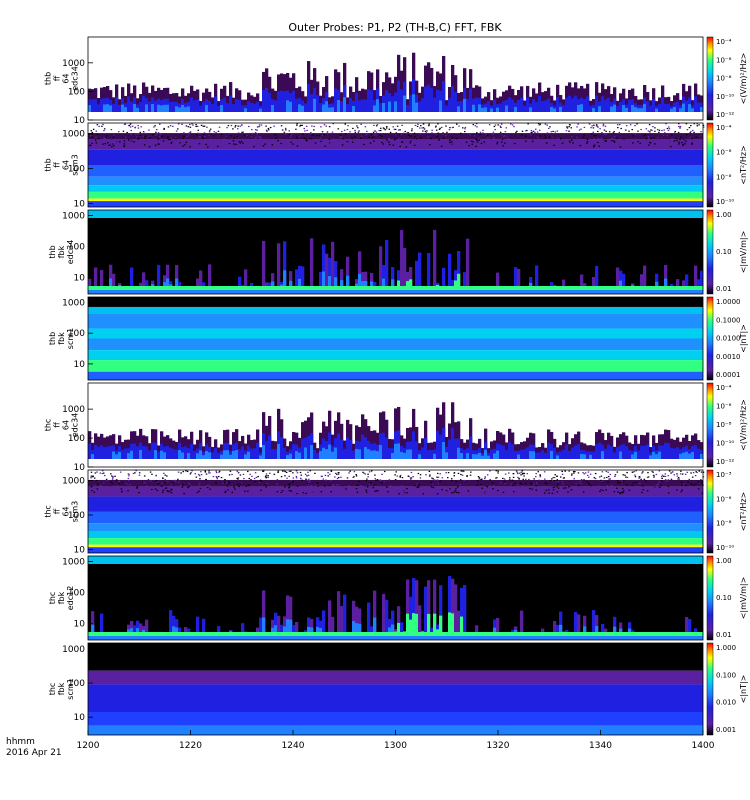  I want to click on panel-label: 64, so click(66, 78).